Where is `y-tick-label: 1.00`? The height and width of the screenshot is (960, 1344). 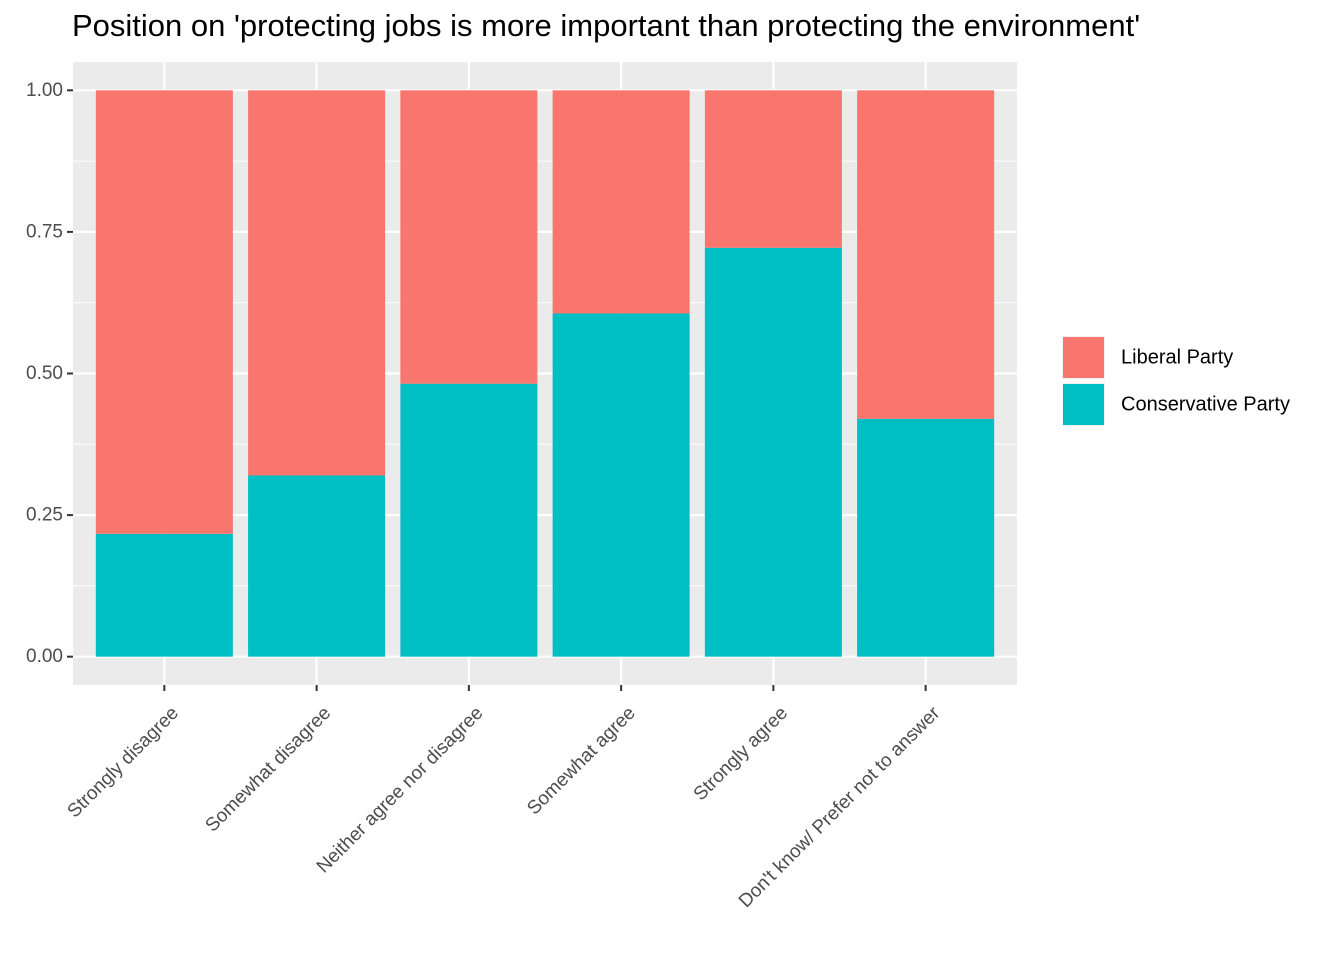 y-tick-label: 1.00 is located at coordinates (44, 90).